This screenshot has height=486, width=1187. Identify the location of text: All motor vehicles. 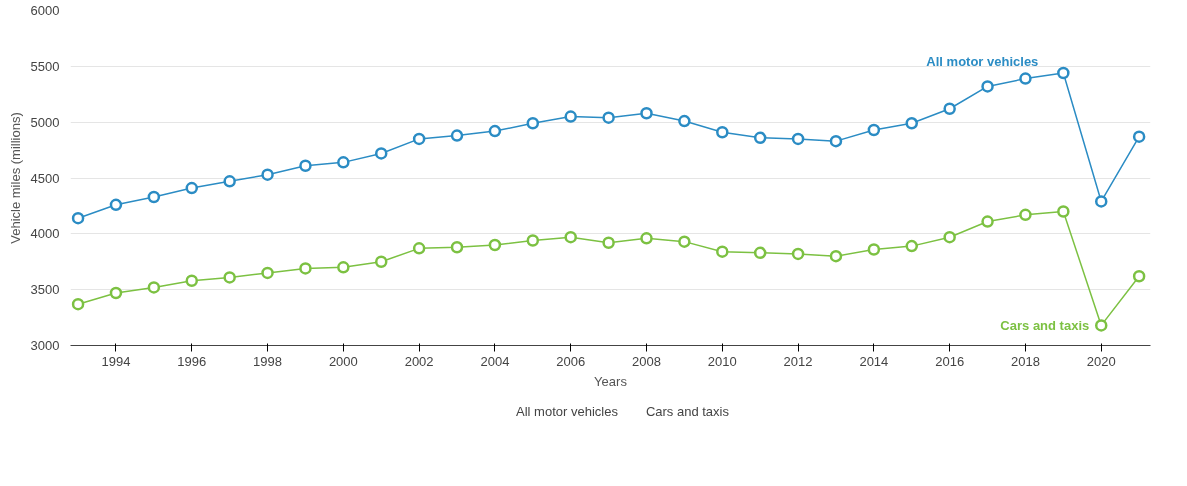
(567, 411).